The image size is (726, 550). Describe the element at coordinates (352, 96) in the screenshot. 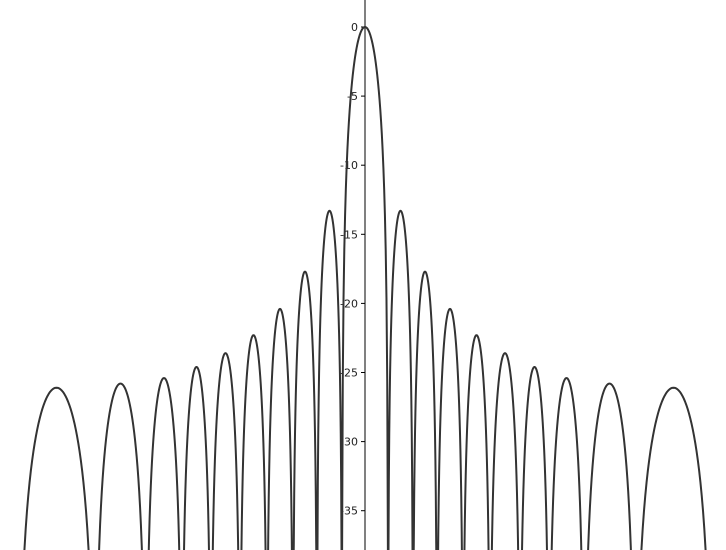

I see `y-tick-label: -5` at that location.